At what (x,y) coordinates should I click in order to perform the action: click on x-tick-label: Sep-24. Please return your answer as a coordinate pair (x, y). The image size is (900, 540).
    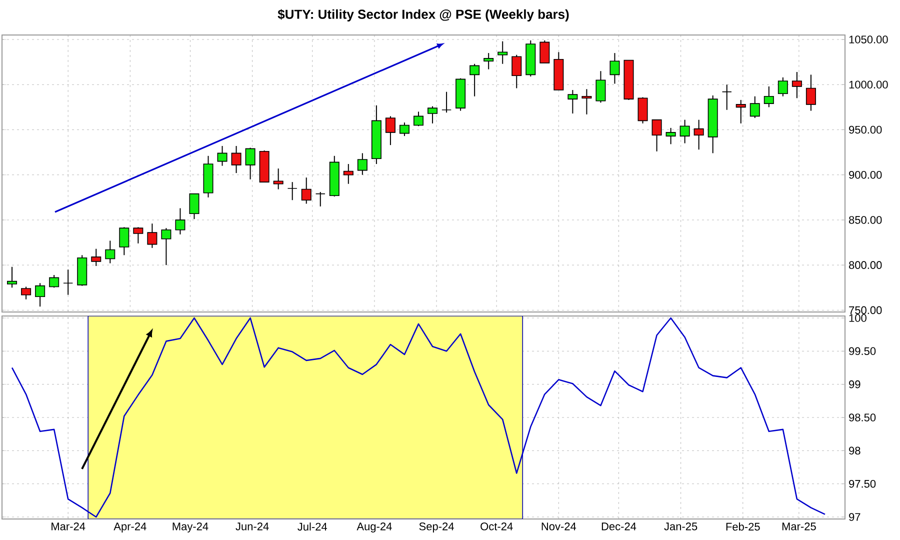
    Looking at the image, I should click on (436, 527).